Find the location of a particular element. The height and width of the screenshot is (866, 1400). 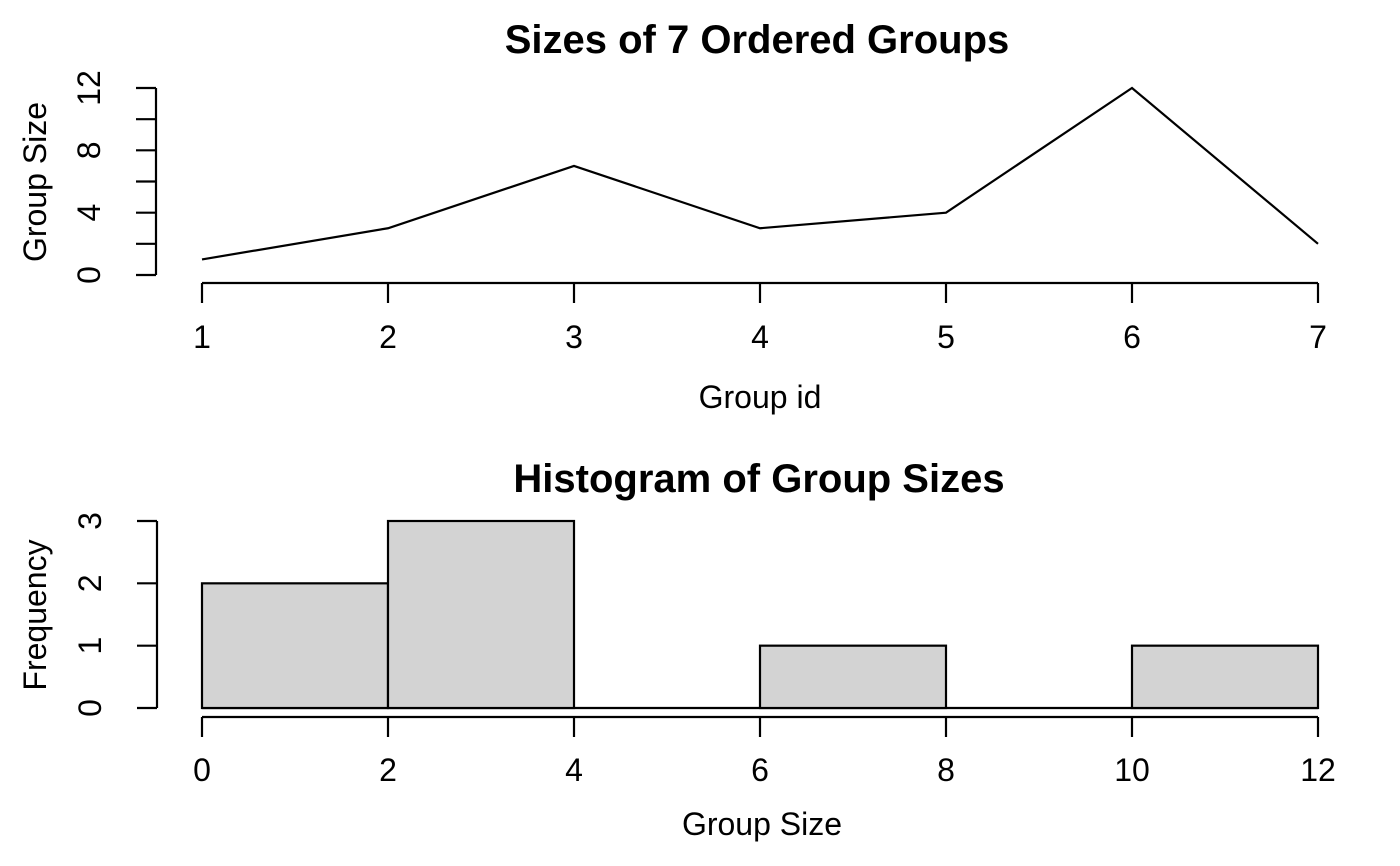

x-tick-label: 12 is located at coordinates (1318, 770).